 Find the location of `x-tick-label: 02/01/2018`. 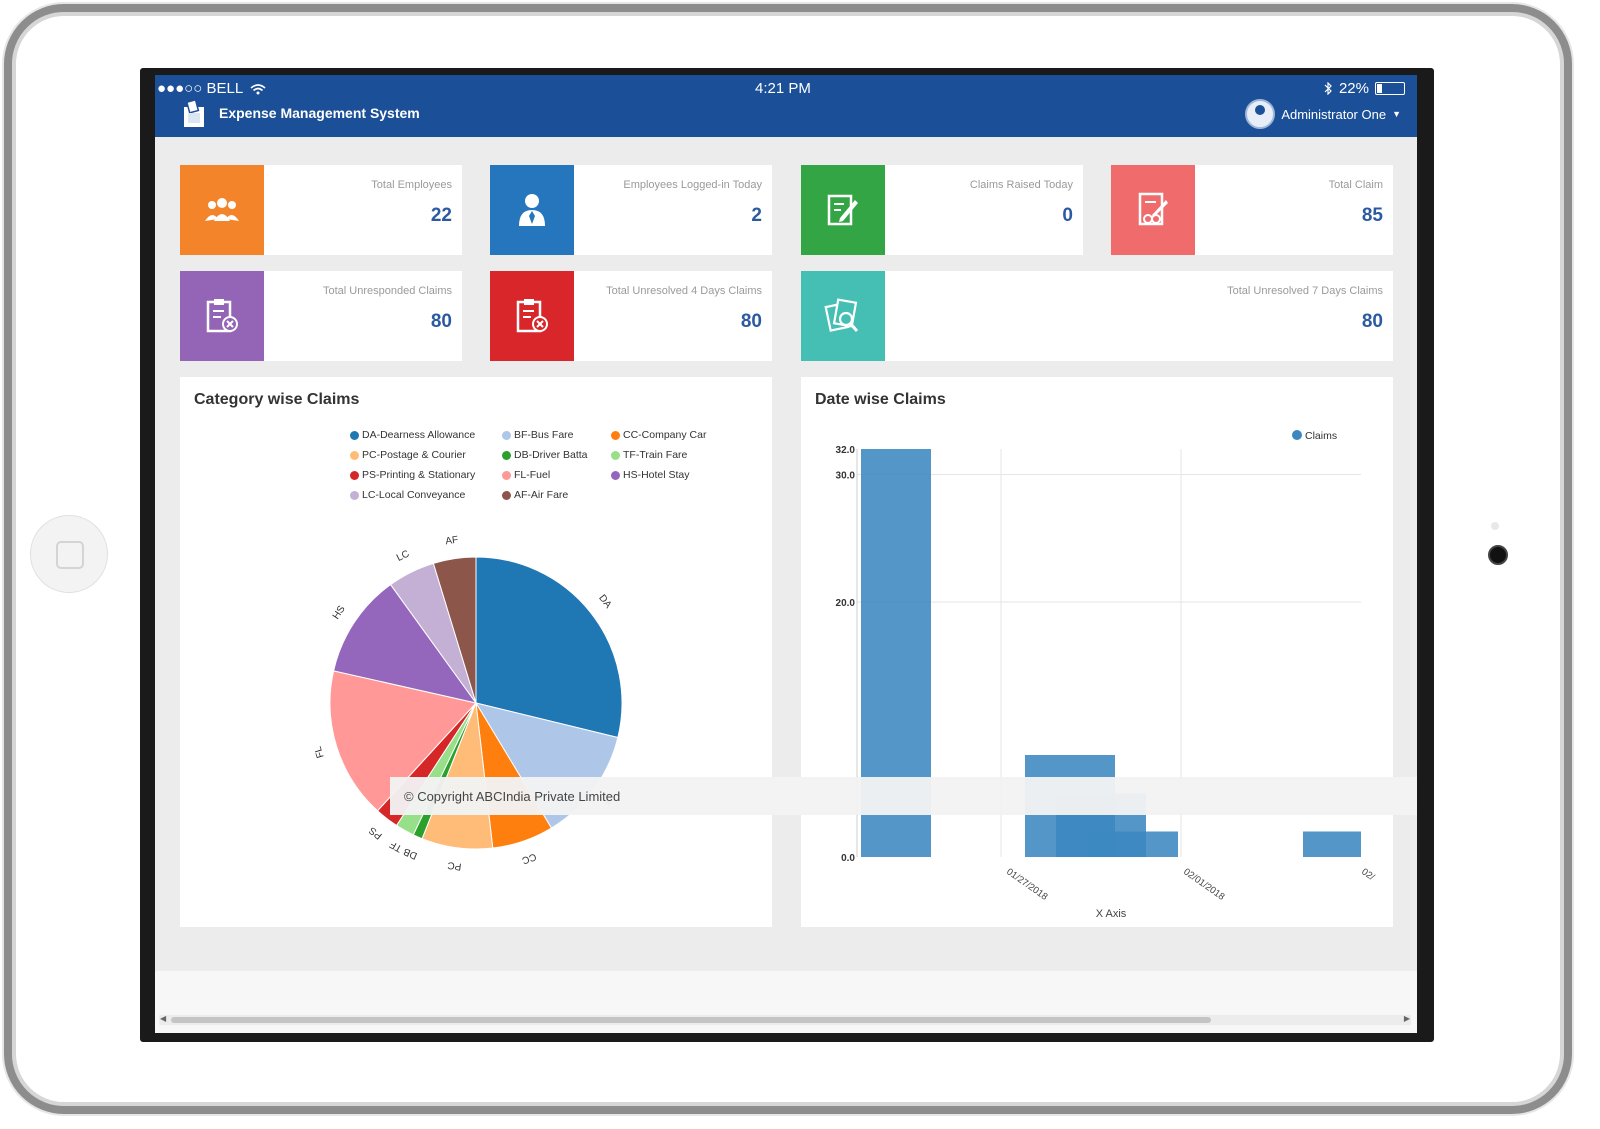

x-tick-label: 02/01/2018 is located at coordinates (1203, 884).